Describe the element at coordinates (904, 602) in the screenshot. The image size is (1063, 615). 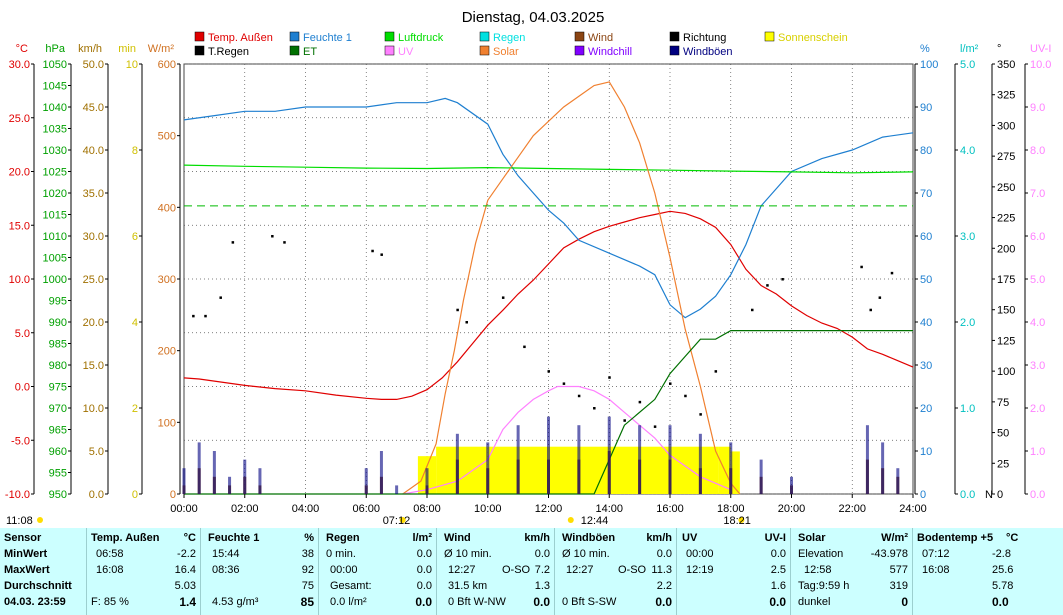
I see `solar-current: 0` at that location.